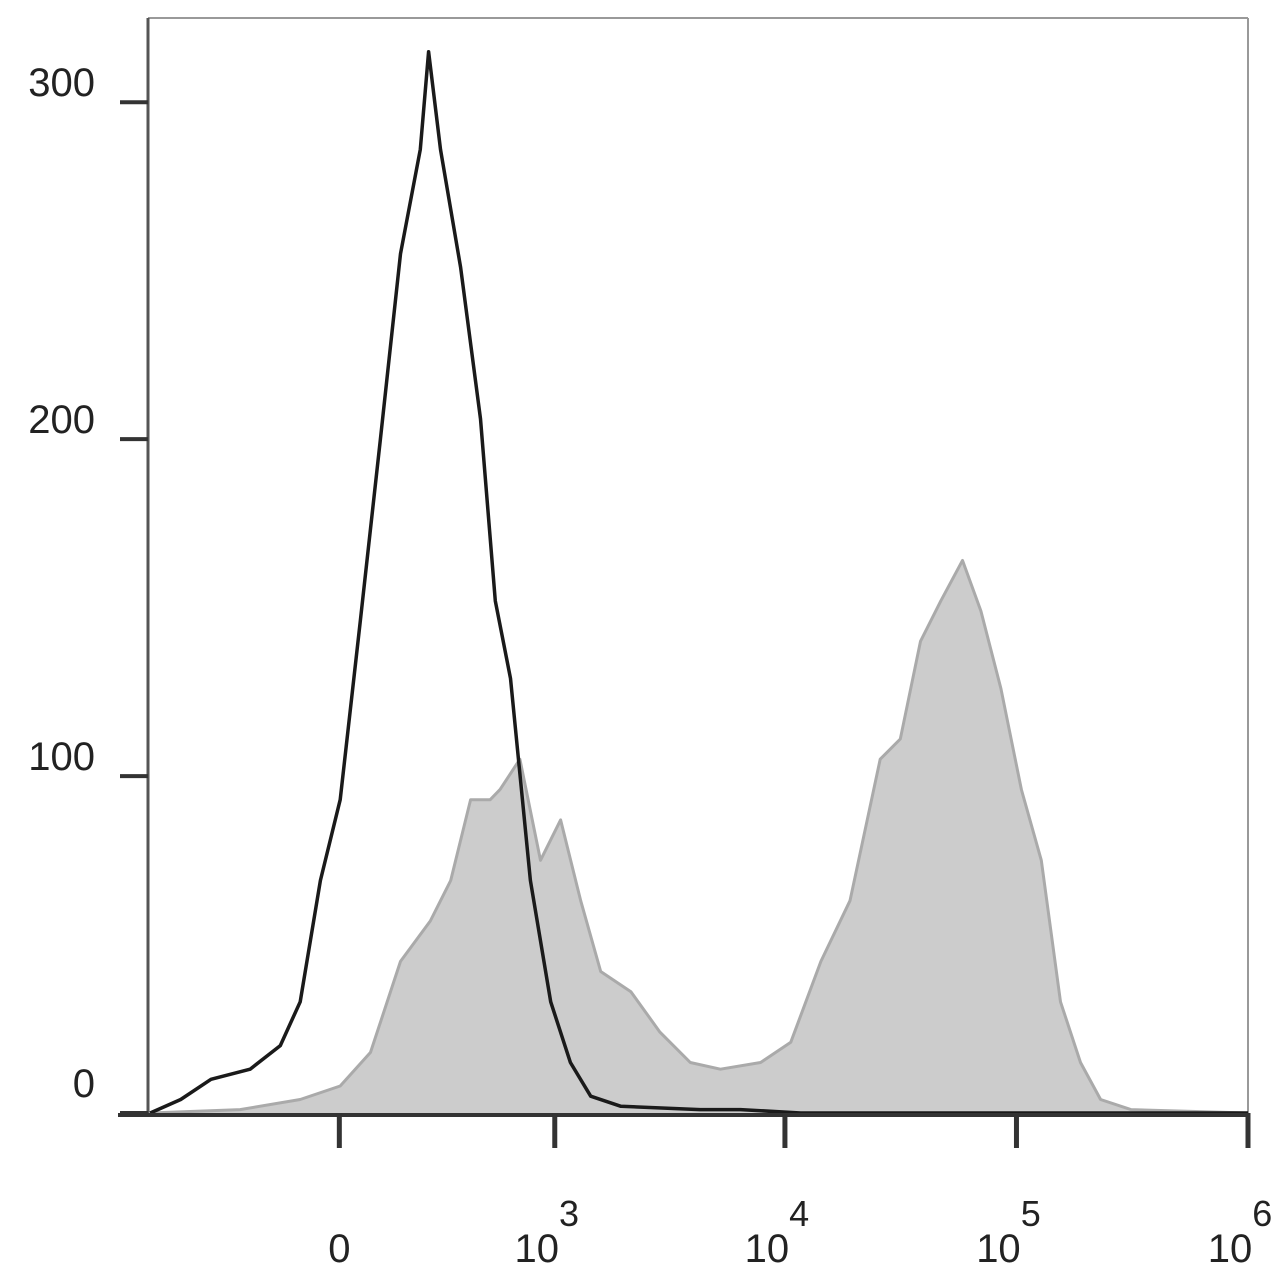  I want to click on y-tick-label: 300, so click(61, 83).